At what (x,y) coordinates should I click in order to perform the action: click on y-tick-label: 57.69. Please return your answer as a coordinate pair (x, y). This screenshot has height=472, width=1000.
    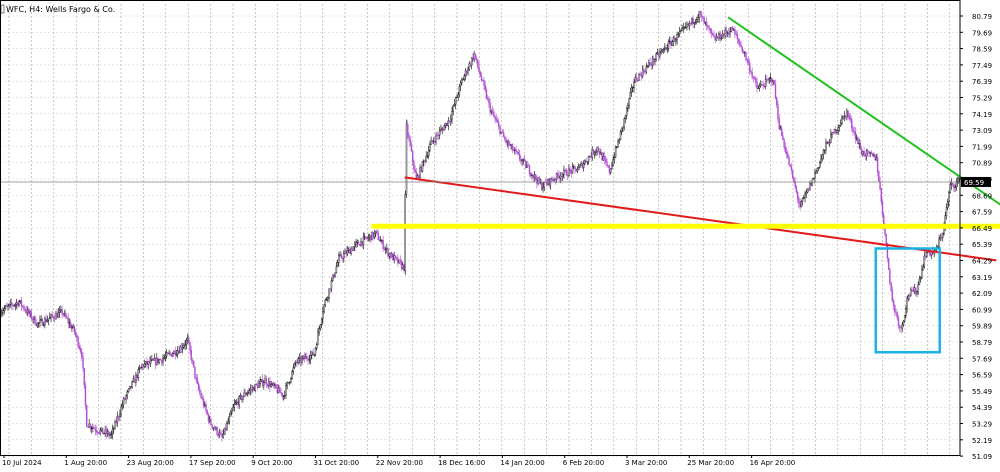
    Looking at the image, I should click on (982, 359).